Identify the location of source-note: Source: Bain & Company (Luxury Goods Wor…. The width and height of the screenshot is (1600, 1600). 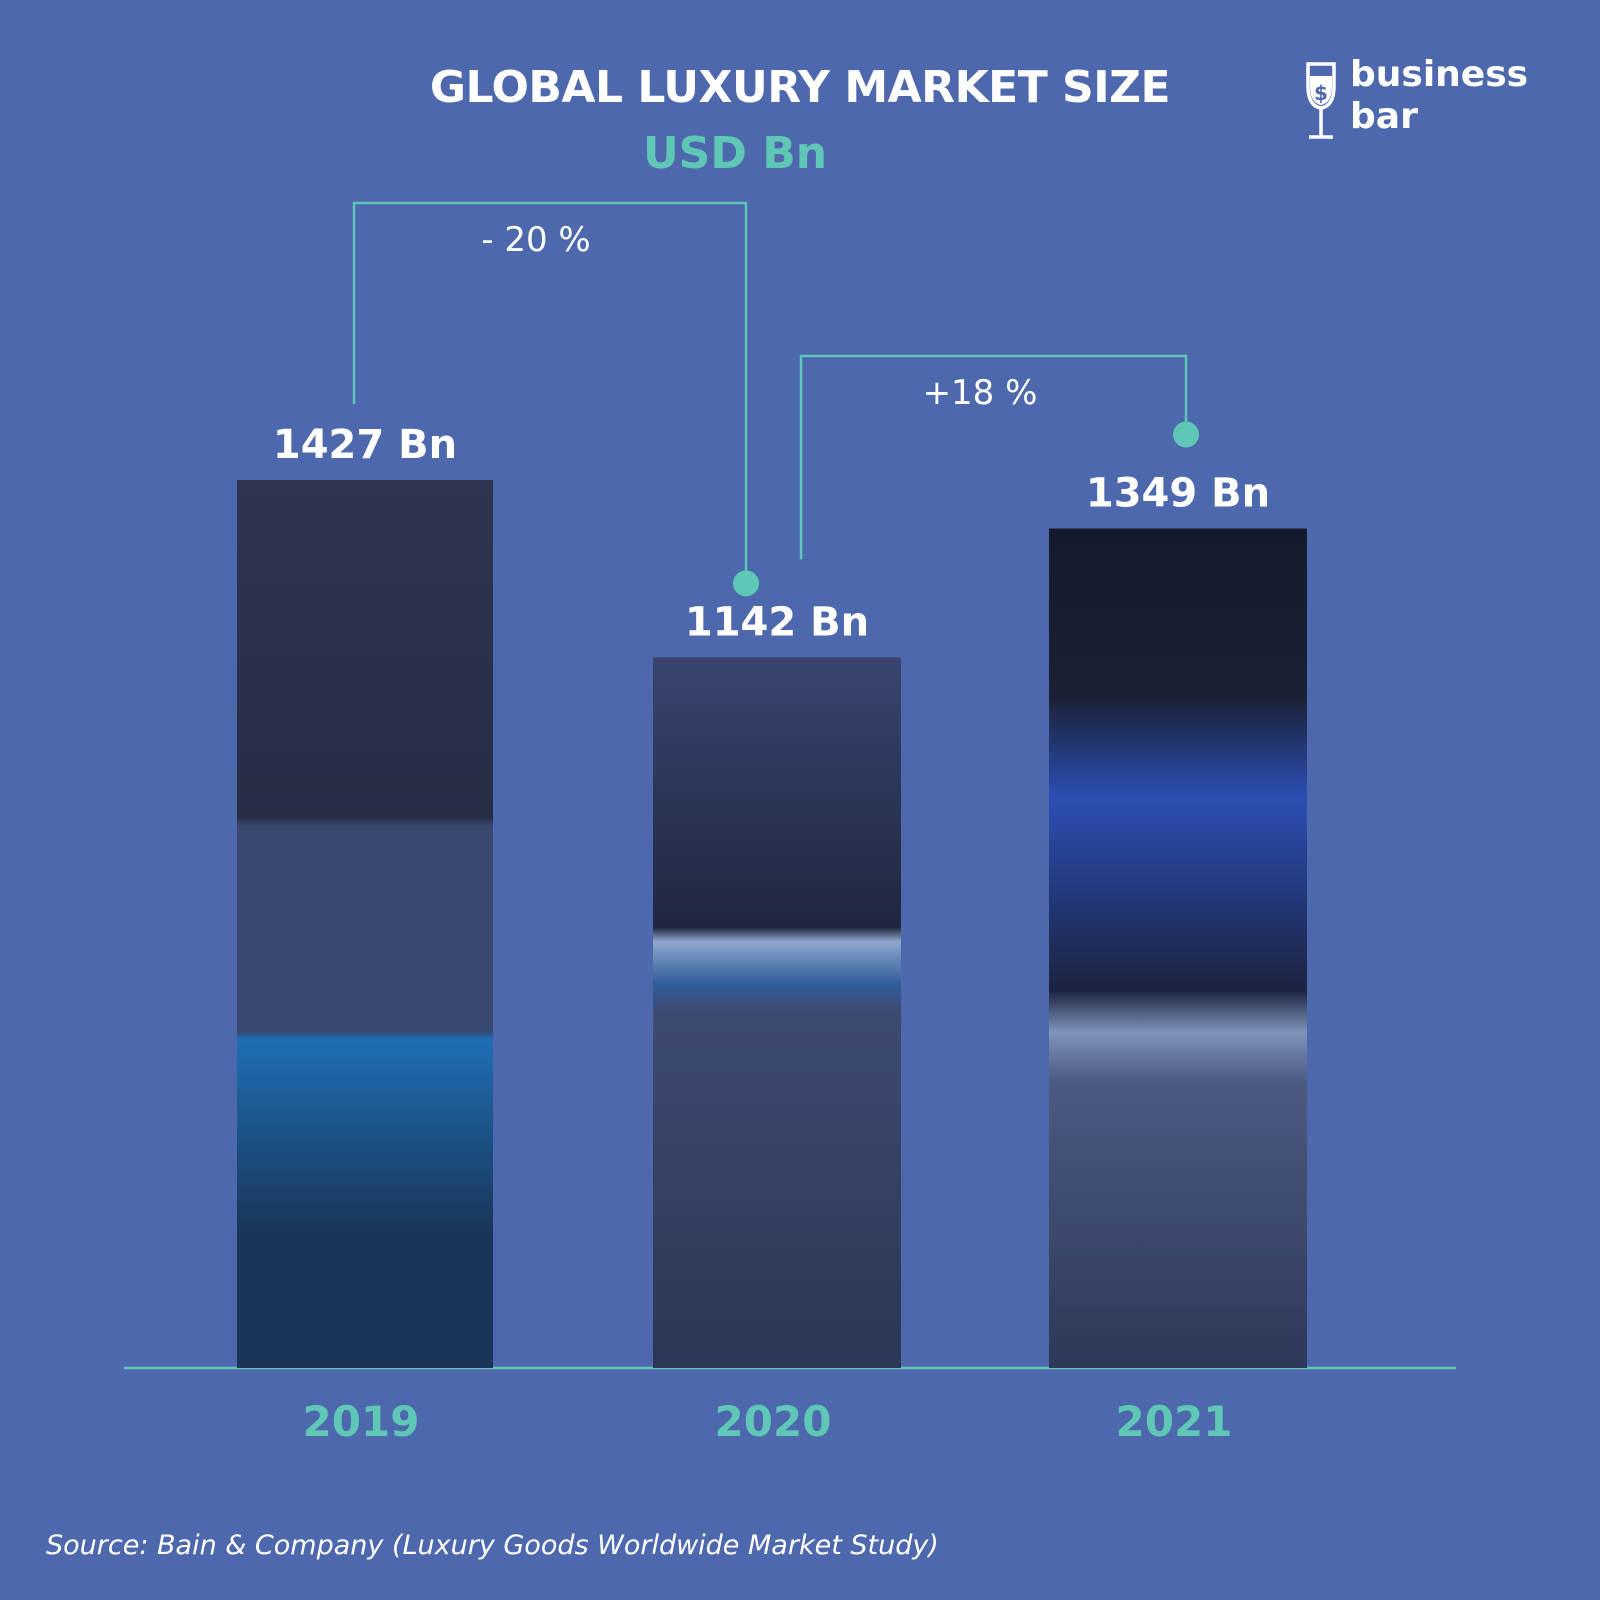
(492, 1545).